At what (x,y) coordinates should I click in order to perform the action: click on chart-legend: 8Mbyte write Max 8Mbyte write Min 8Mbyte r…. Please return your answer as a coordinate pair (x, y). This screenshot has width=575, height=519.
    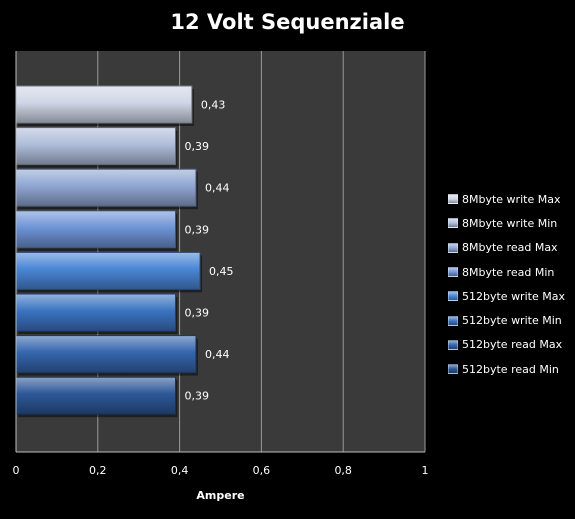
    Looking at the image, I should click on (508, 284).